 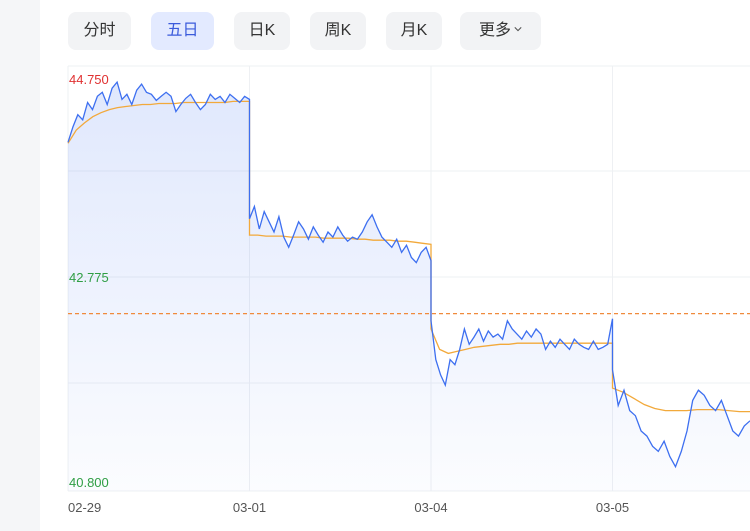 I want to click on tab-label: 日K, so click(x=262, y=30).